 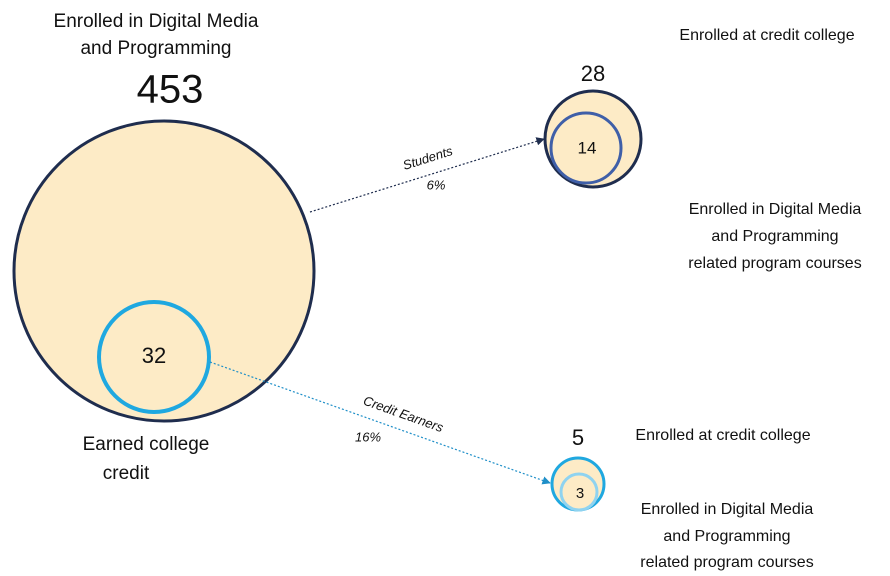 I want to click on credit-earners-circle, so click(x=154, y=357).